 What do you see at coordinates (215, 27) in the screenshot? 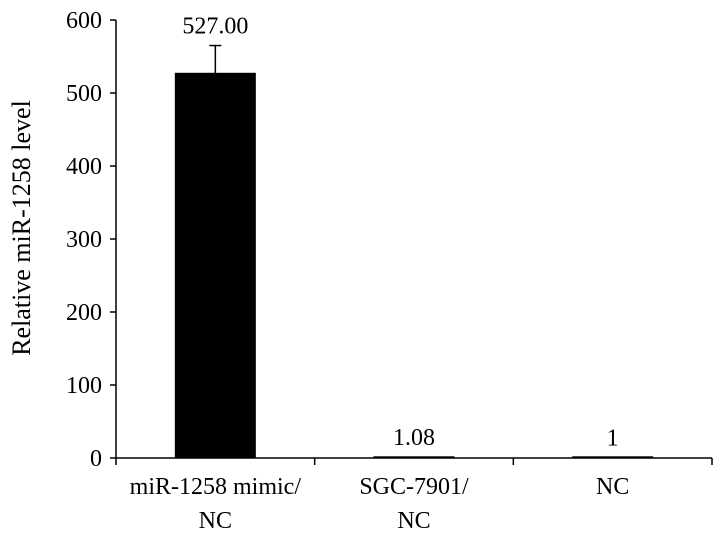
I see `data-label: 527.00` at bounding box center [215, 27].